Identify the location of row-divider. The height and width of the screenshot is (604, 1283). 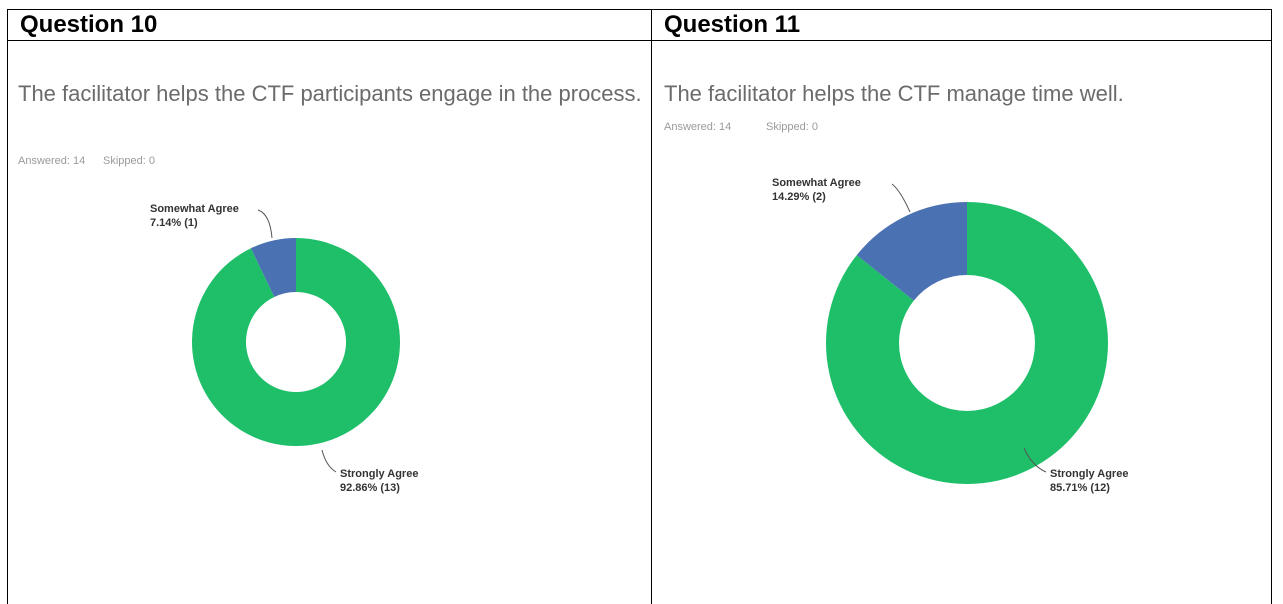
(639, 40).